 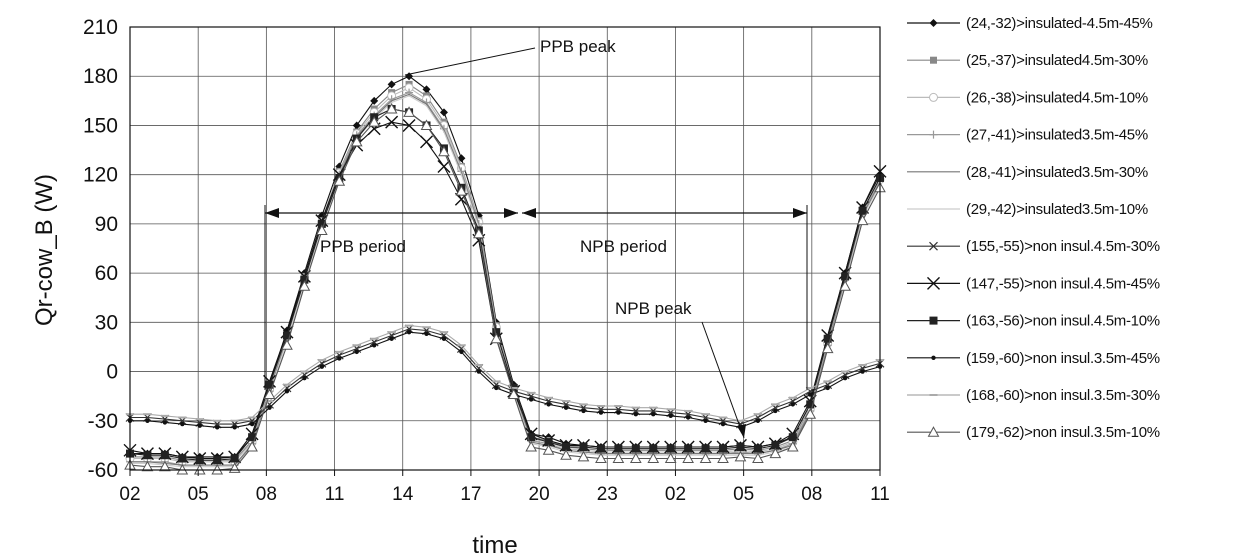 What do you see at coordinates (100, 125) in the screenshot?
I see `y-tick-label: 150` at bounding box center [100, 125].